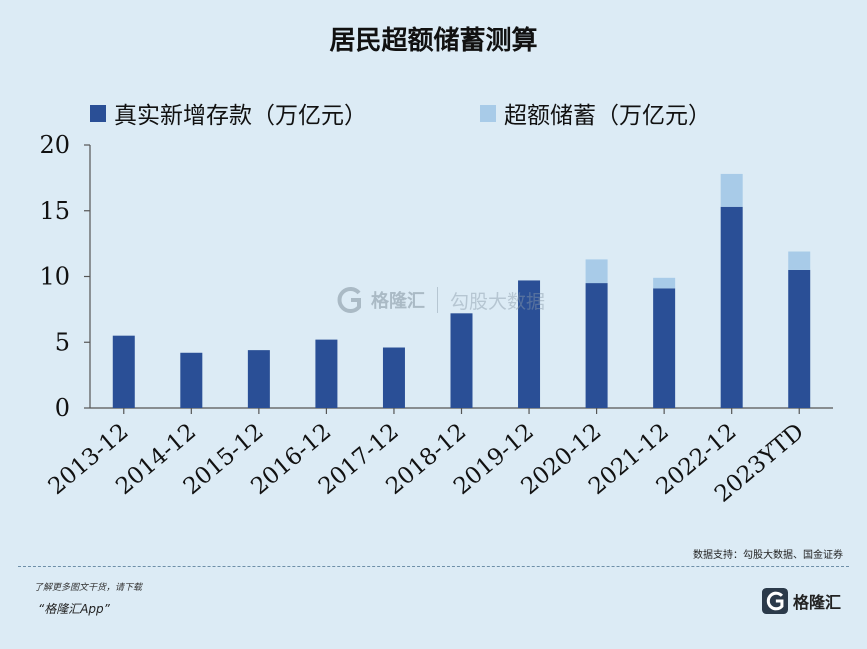 The image size is (867, 649). I want to click on promo-line-2: “格隆汇App”, so click(74, 609).